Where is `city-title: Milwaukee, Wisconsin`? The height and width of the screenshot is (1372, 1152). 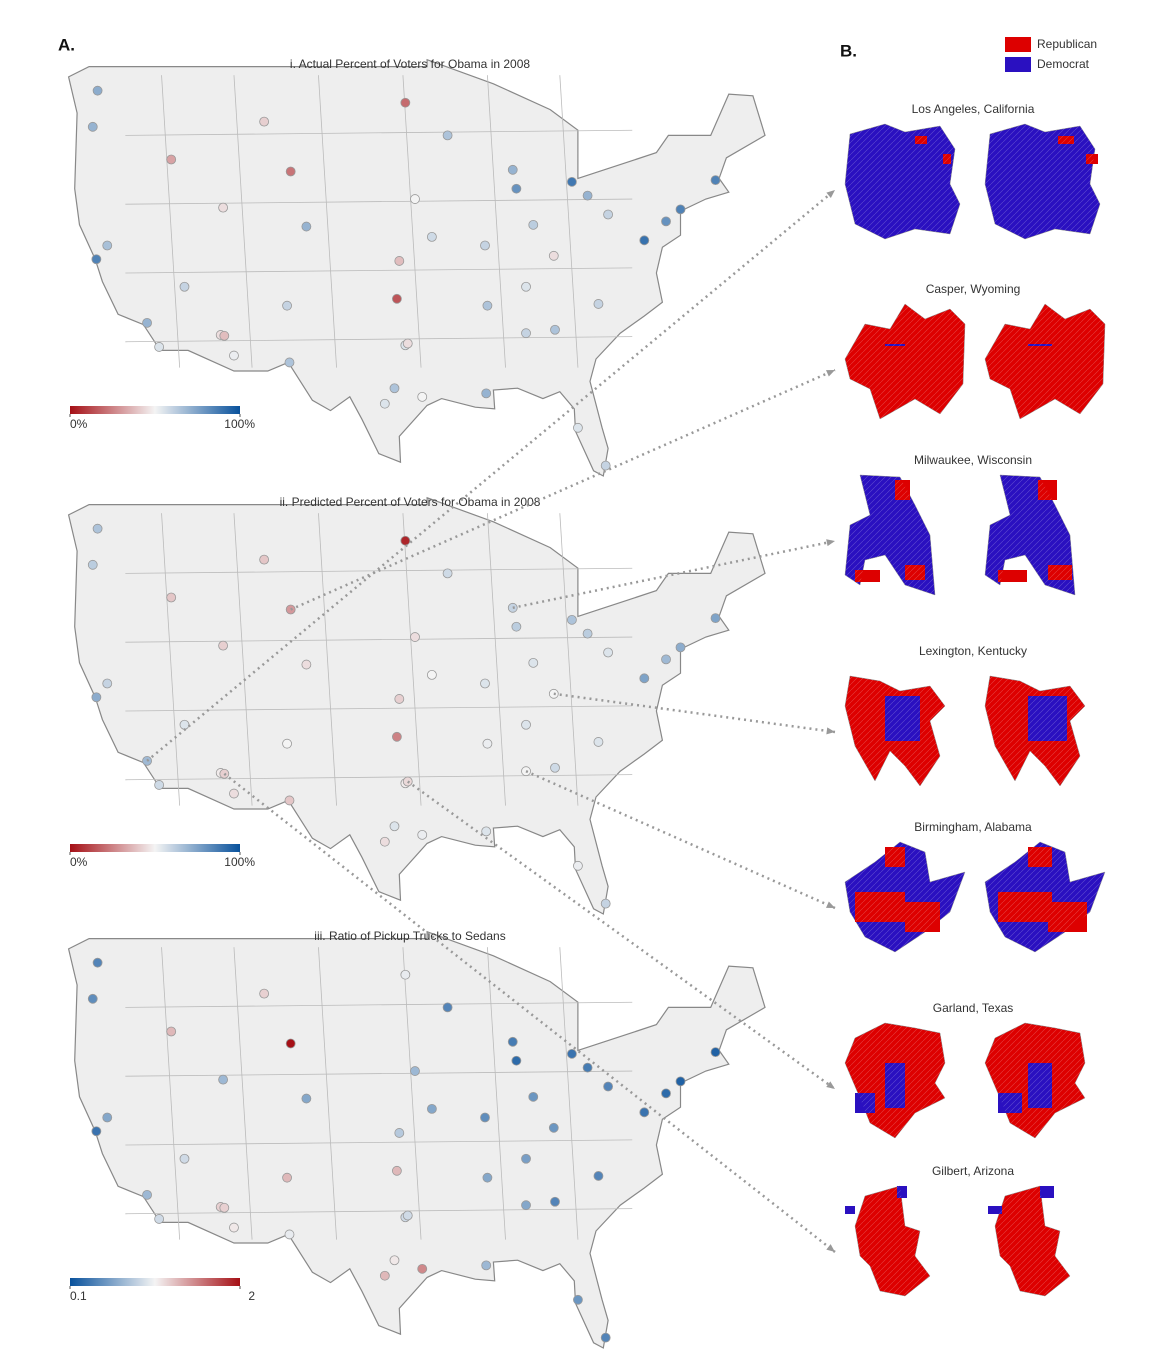 city-title: Milwaukee, Wisconsin is located at coordinates (973, 460).